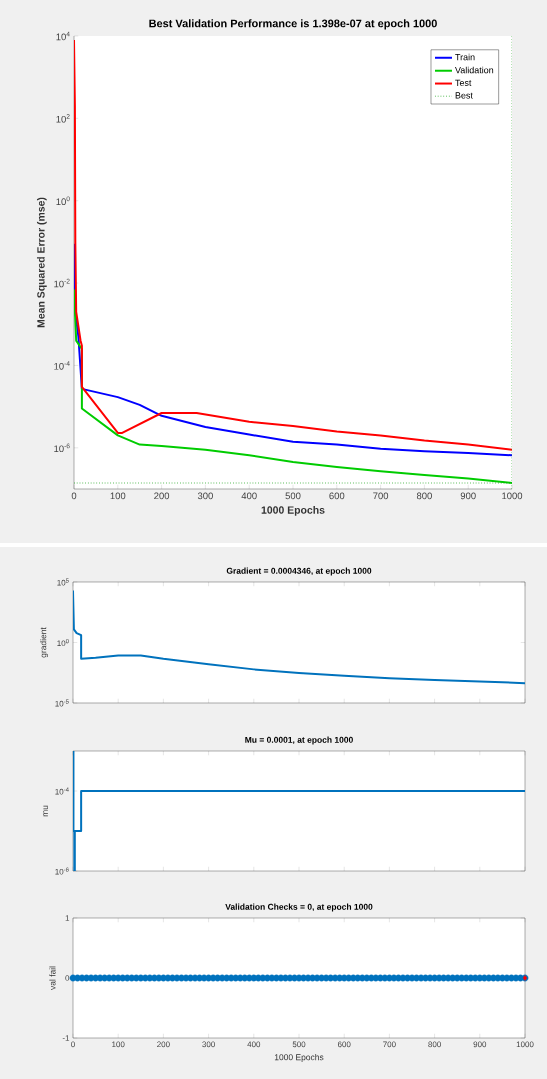 Image resolution: width=547 pixels, height=1079 pixels. What do you see at coordinates (293, 496) in the screenshot?
I see `x-tick-label: 500` at bounding box center [293, 496].